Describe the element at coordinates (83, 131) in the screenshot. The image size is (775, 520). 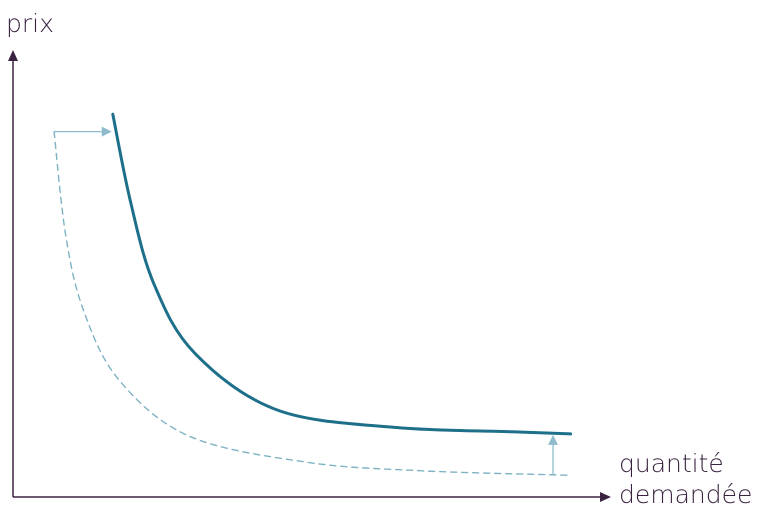
I see `shift-arrow-right` at that location.